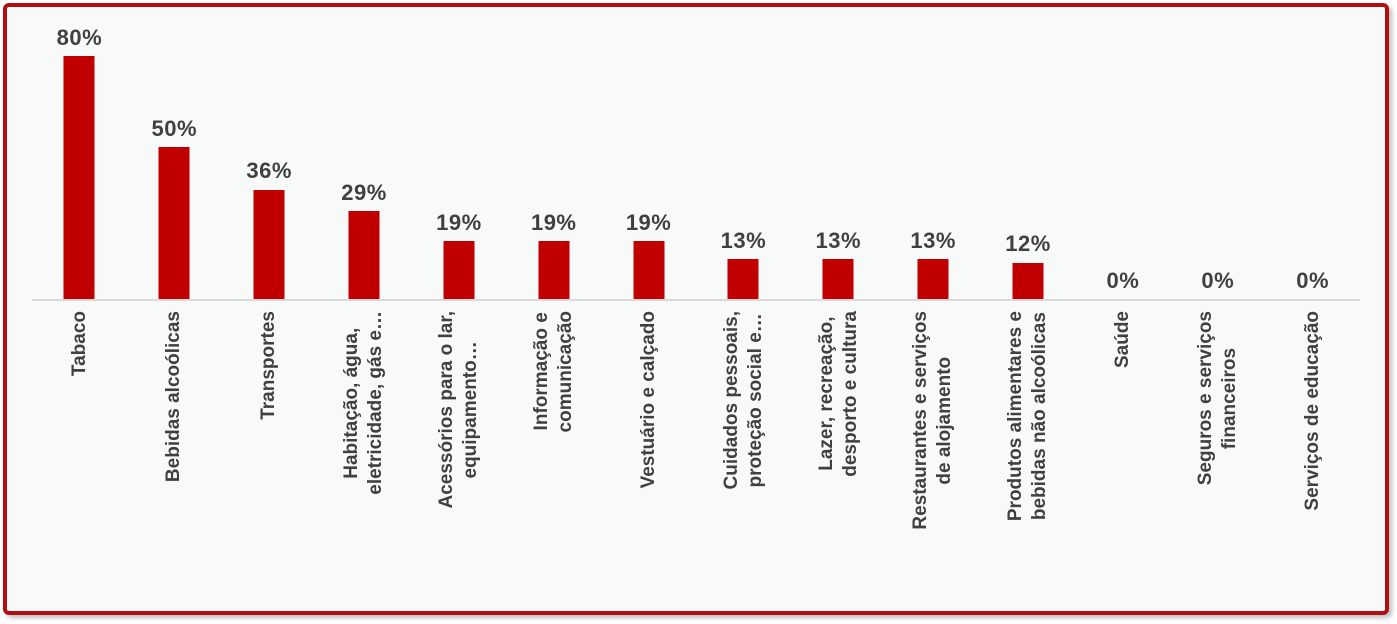  I want to click on chart-column: 19% Vestuário e calçado, so click(648, 305).